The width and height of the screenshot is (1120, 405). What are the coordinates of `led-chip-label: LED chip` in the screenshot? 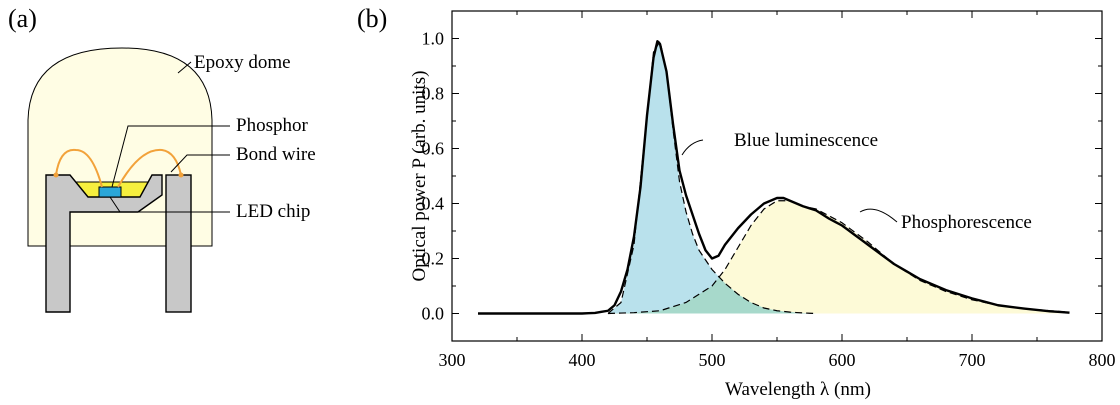 It's located at (273, 211).